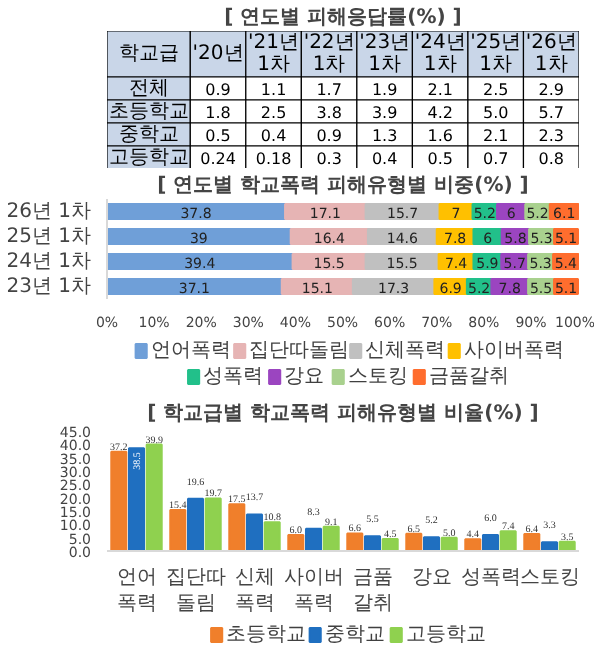 The width and height of the screenshot is (594, 646). What do you see at coordinates (551, 158) in the screenshot?
I see `data-label: 0.8` at bounding box center [551, 158].